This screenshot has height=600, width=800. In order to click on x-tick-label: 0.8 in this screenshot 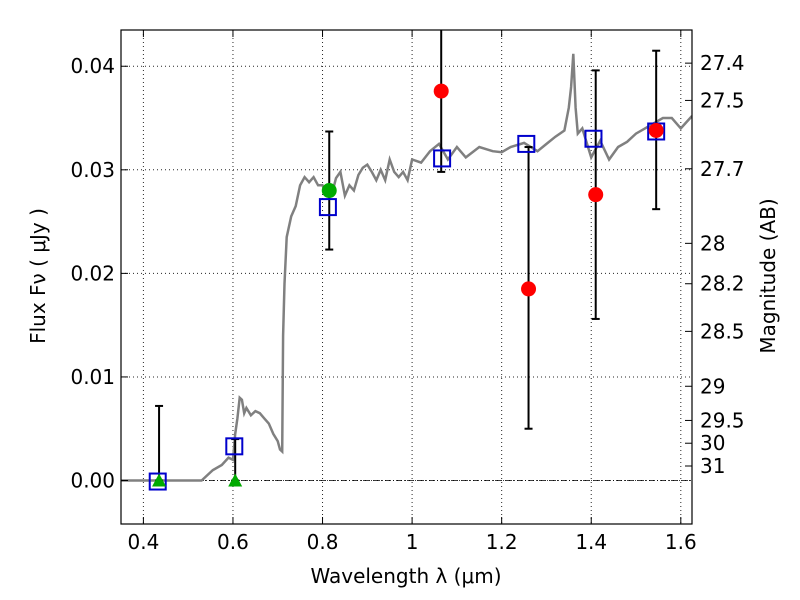, I will do `click(323, 542)`.